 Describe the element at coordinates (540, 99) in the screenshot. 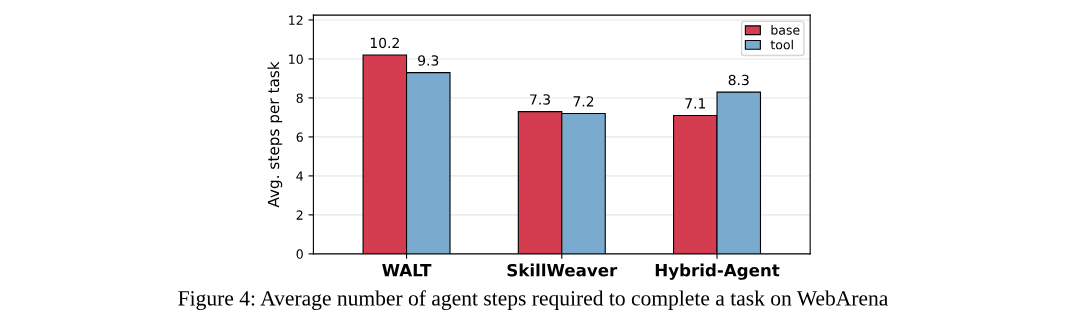

I see `data-label: 7.3` at that location.